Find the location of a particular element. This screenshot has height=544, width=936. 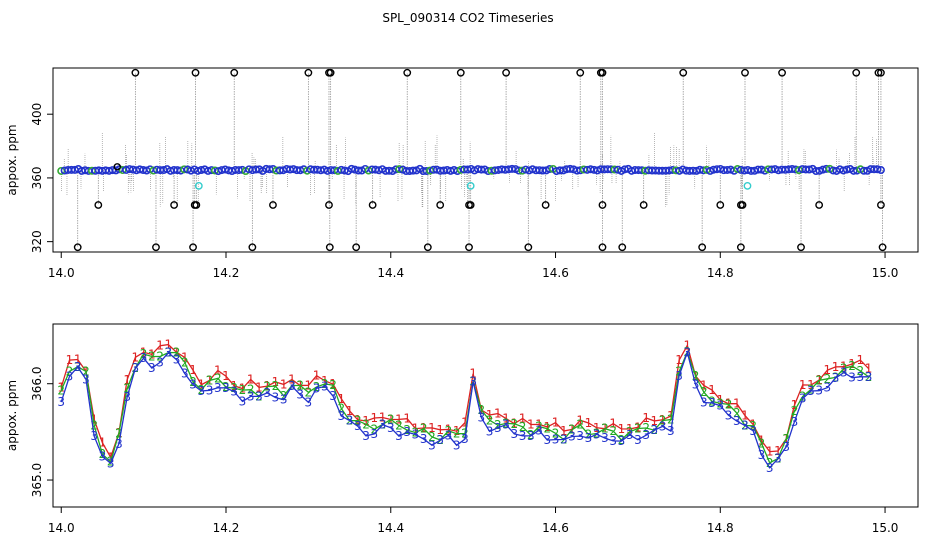

top-y-tick-label: 400 is located at coordinates (37, 114).